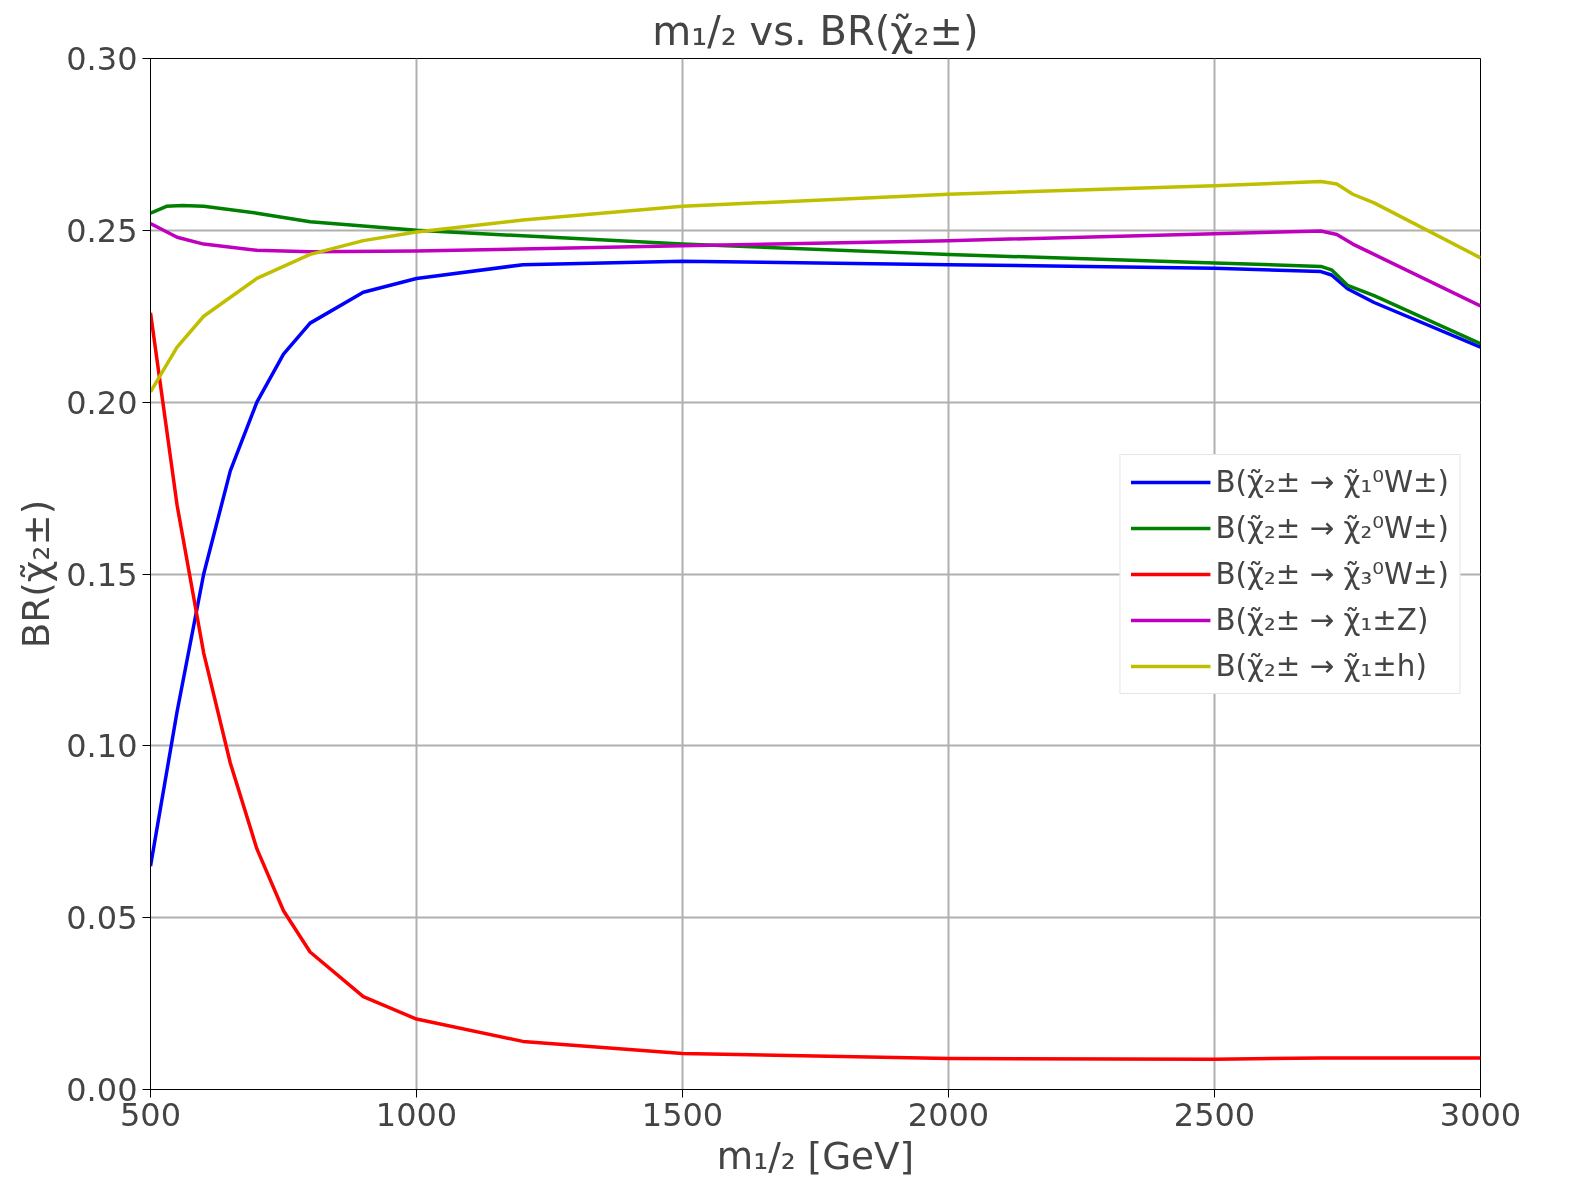  What do you see at coordinates (682, 1114) in the screenshot?
I see `x-tick-label: 1500` at bounding box center [682, 1114].